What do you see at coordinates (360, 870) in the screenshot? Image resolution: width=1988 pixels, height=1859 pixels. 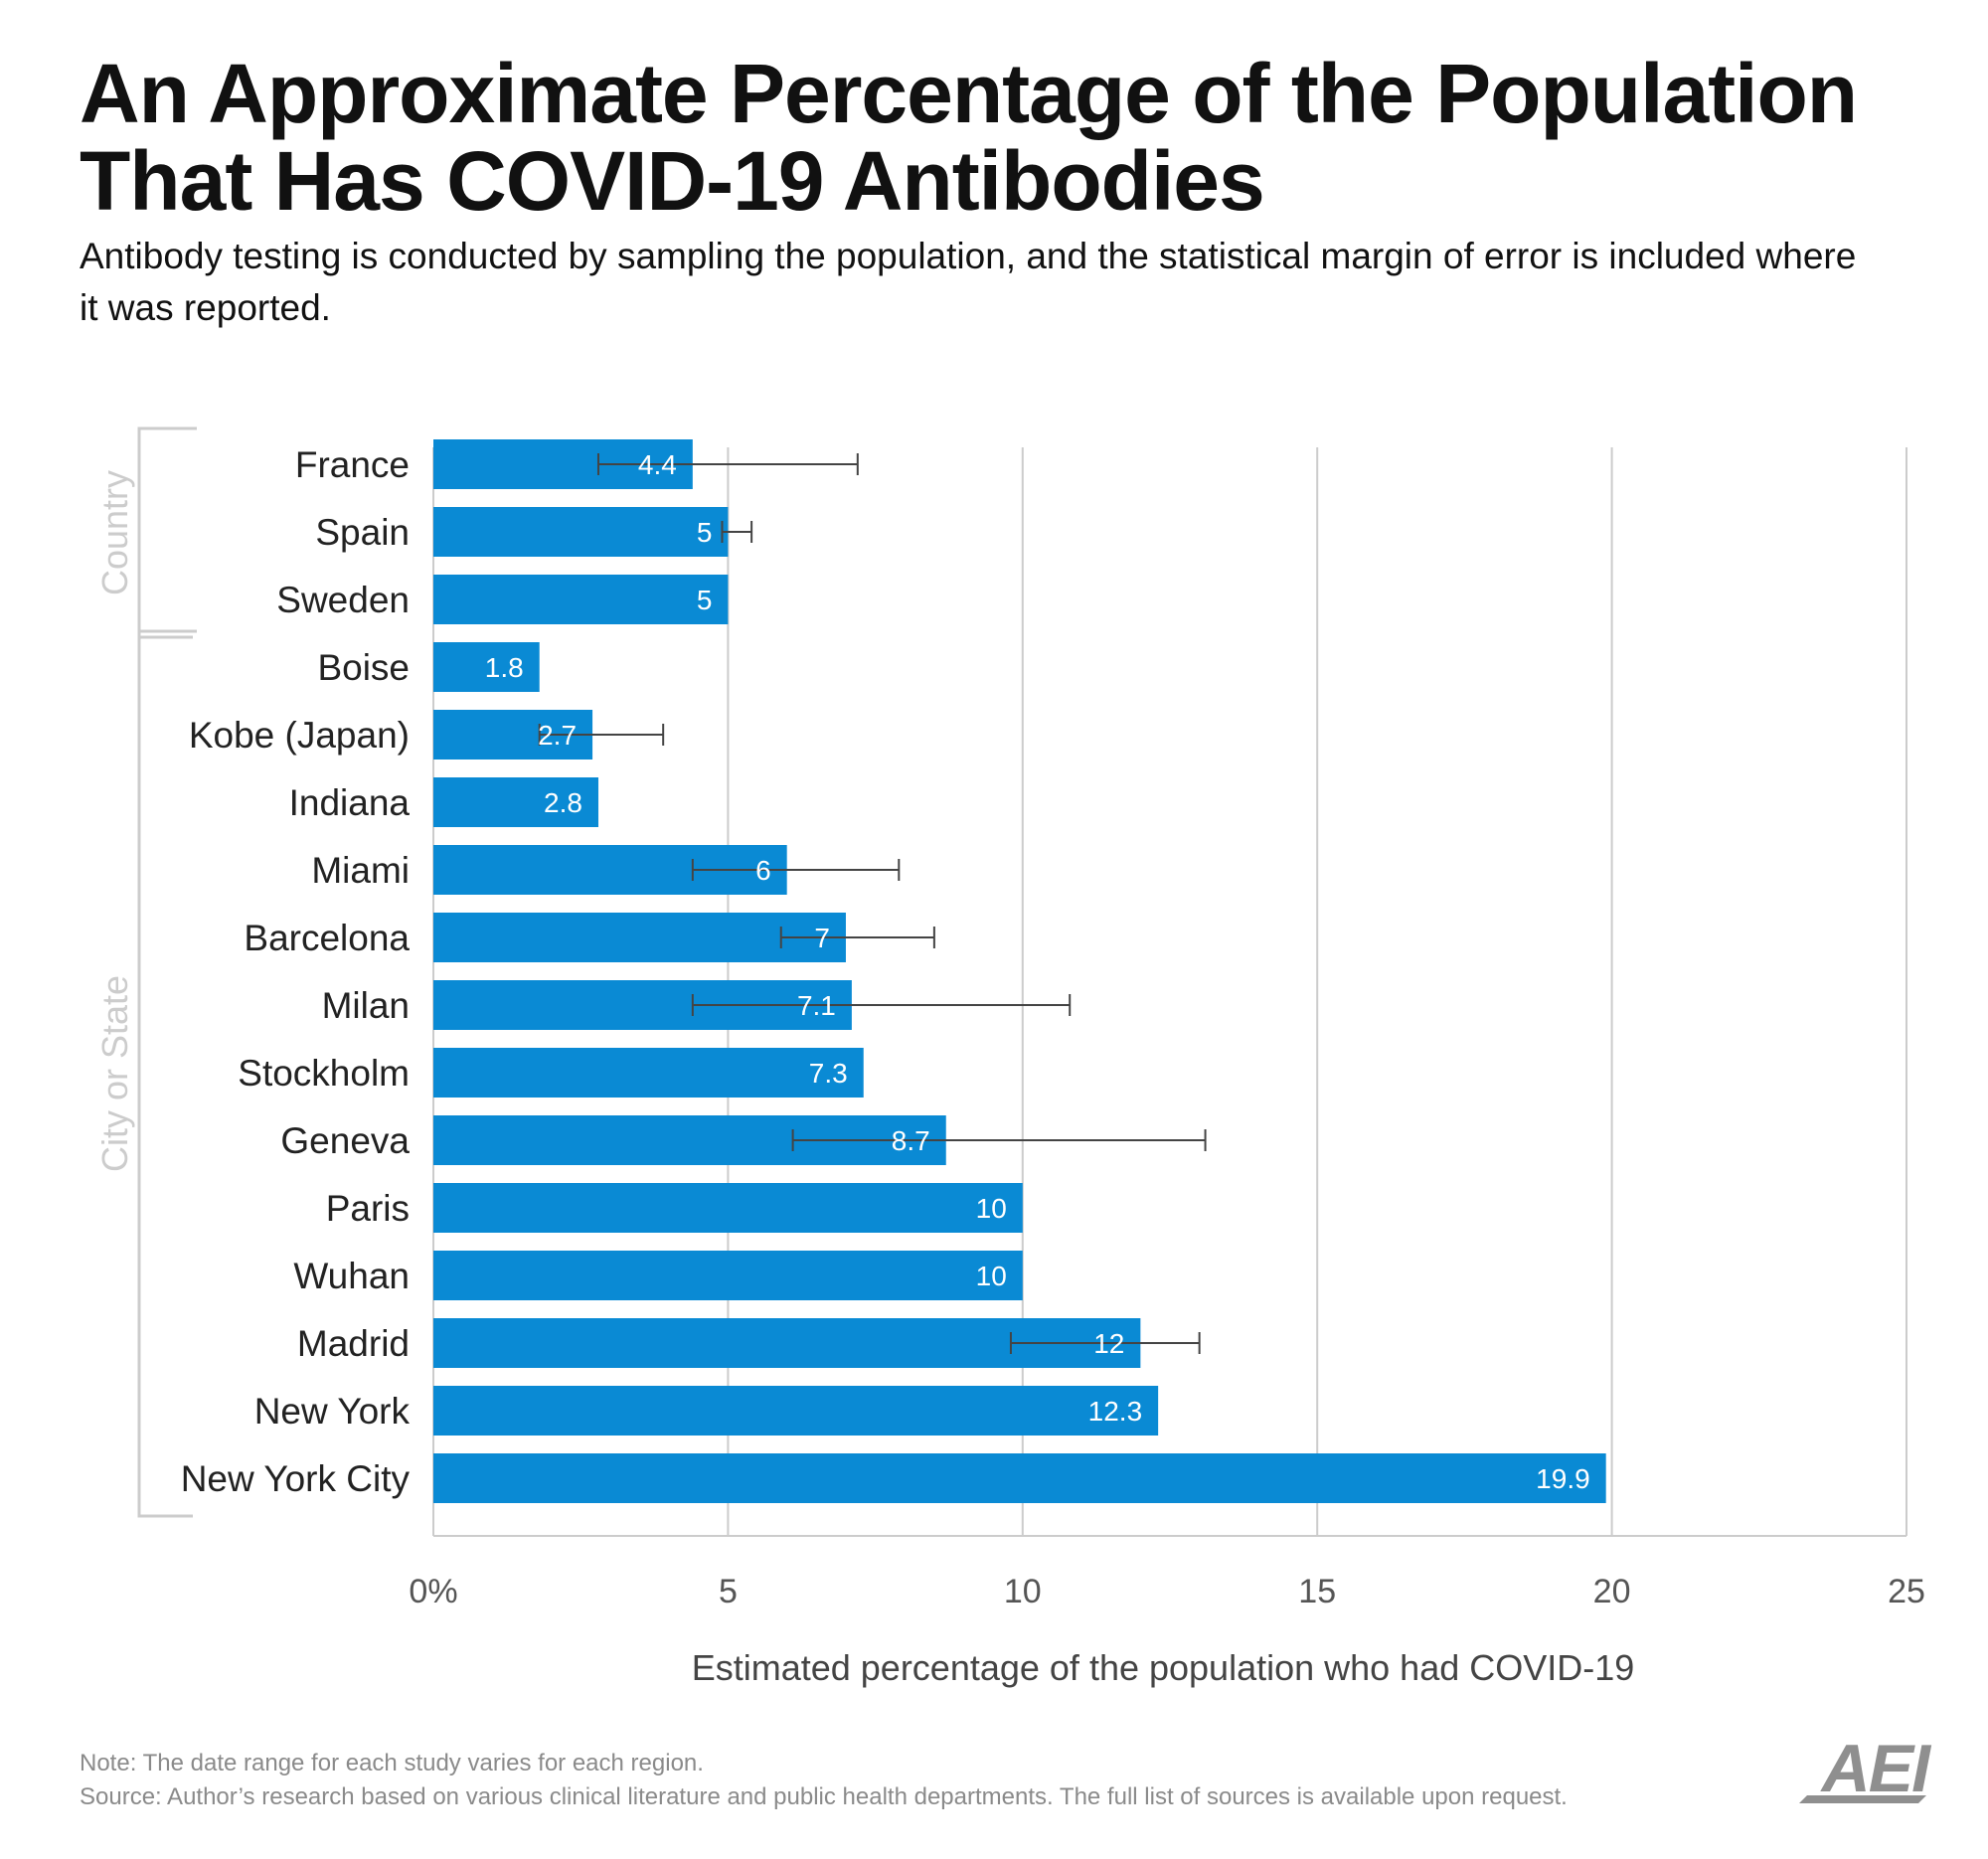 I see `category-label: Miami` at bounding box center [360, 870].